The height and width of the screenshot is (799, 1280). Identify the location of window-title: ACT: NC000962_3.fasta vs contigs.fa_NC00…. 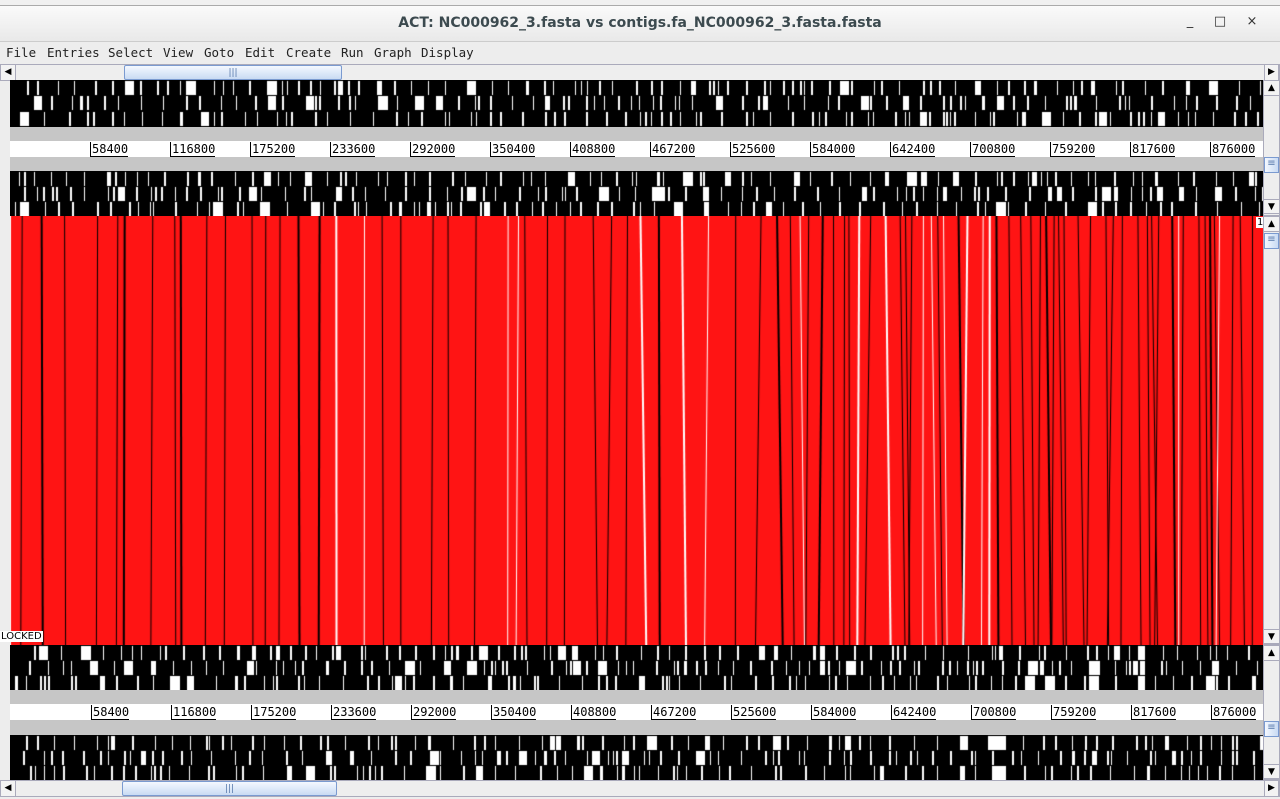
(640, 23).